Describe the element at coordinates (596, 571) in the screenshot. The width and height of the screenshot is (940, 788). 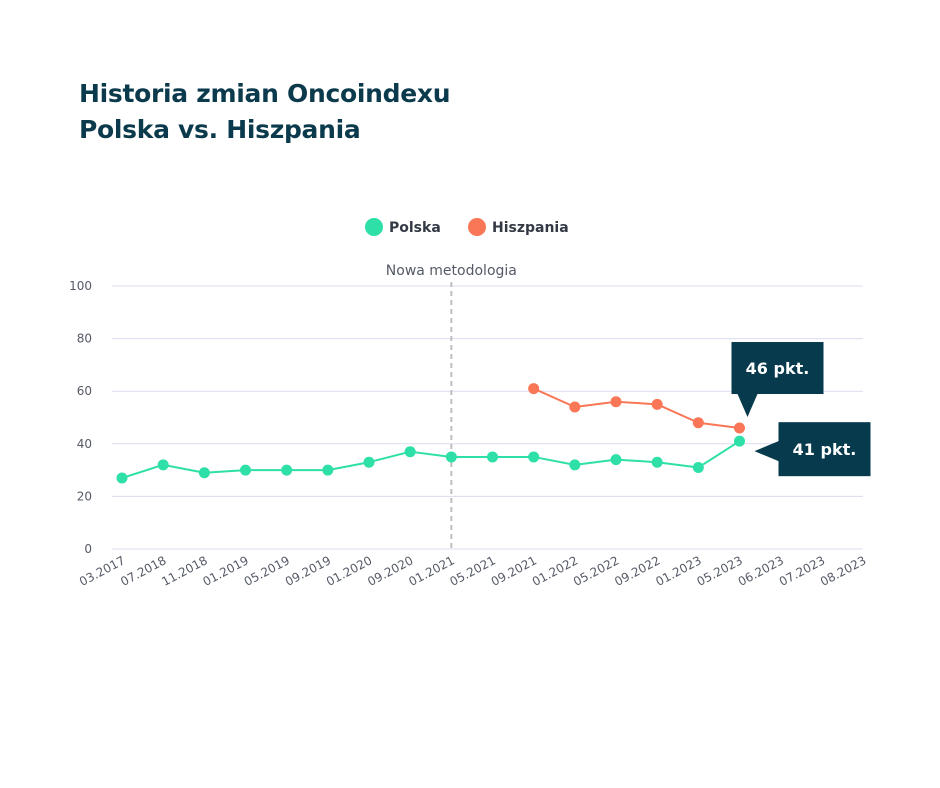
I see `x-tick-label: 05.2022` at that location.